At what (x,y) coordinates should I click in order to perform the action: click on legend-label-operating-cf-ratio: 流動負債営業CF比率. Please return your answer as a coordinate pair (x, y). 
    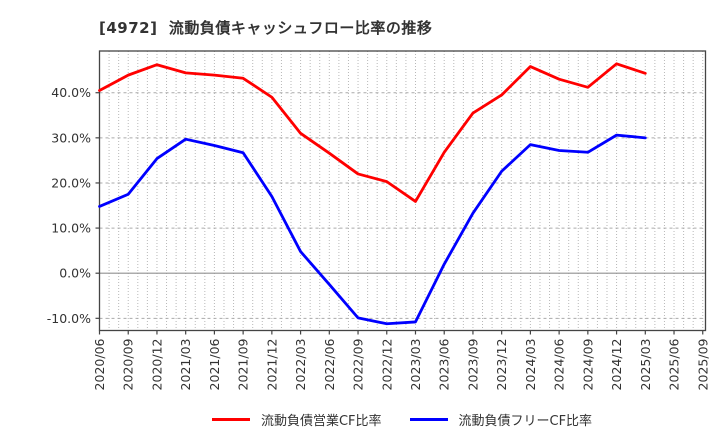
    Looking at the image, I should click on (321, 421).